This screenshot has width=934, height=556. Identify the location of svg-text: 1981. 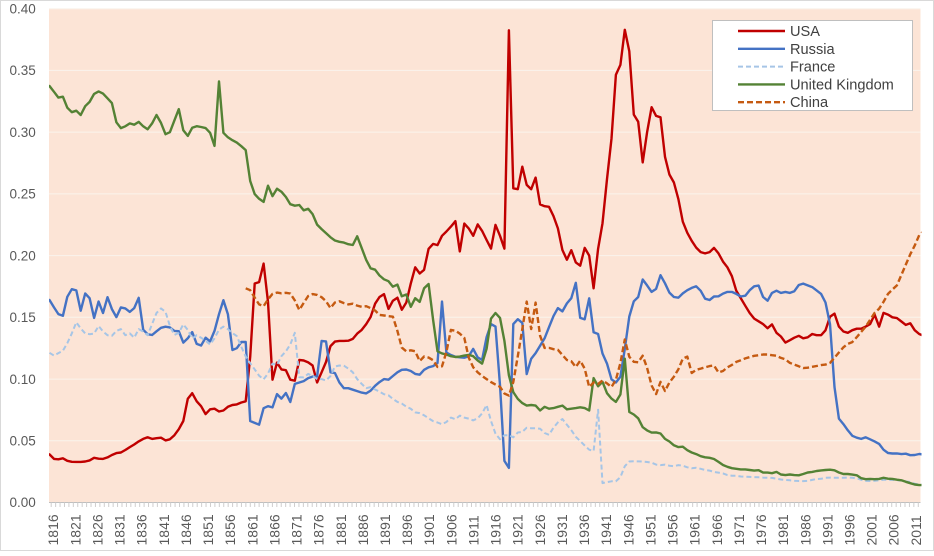
(783, 529).